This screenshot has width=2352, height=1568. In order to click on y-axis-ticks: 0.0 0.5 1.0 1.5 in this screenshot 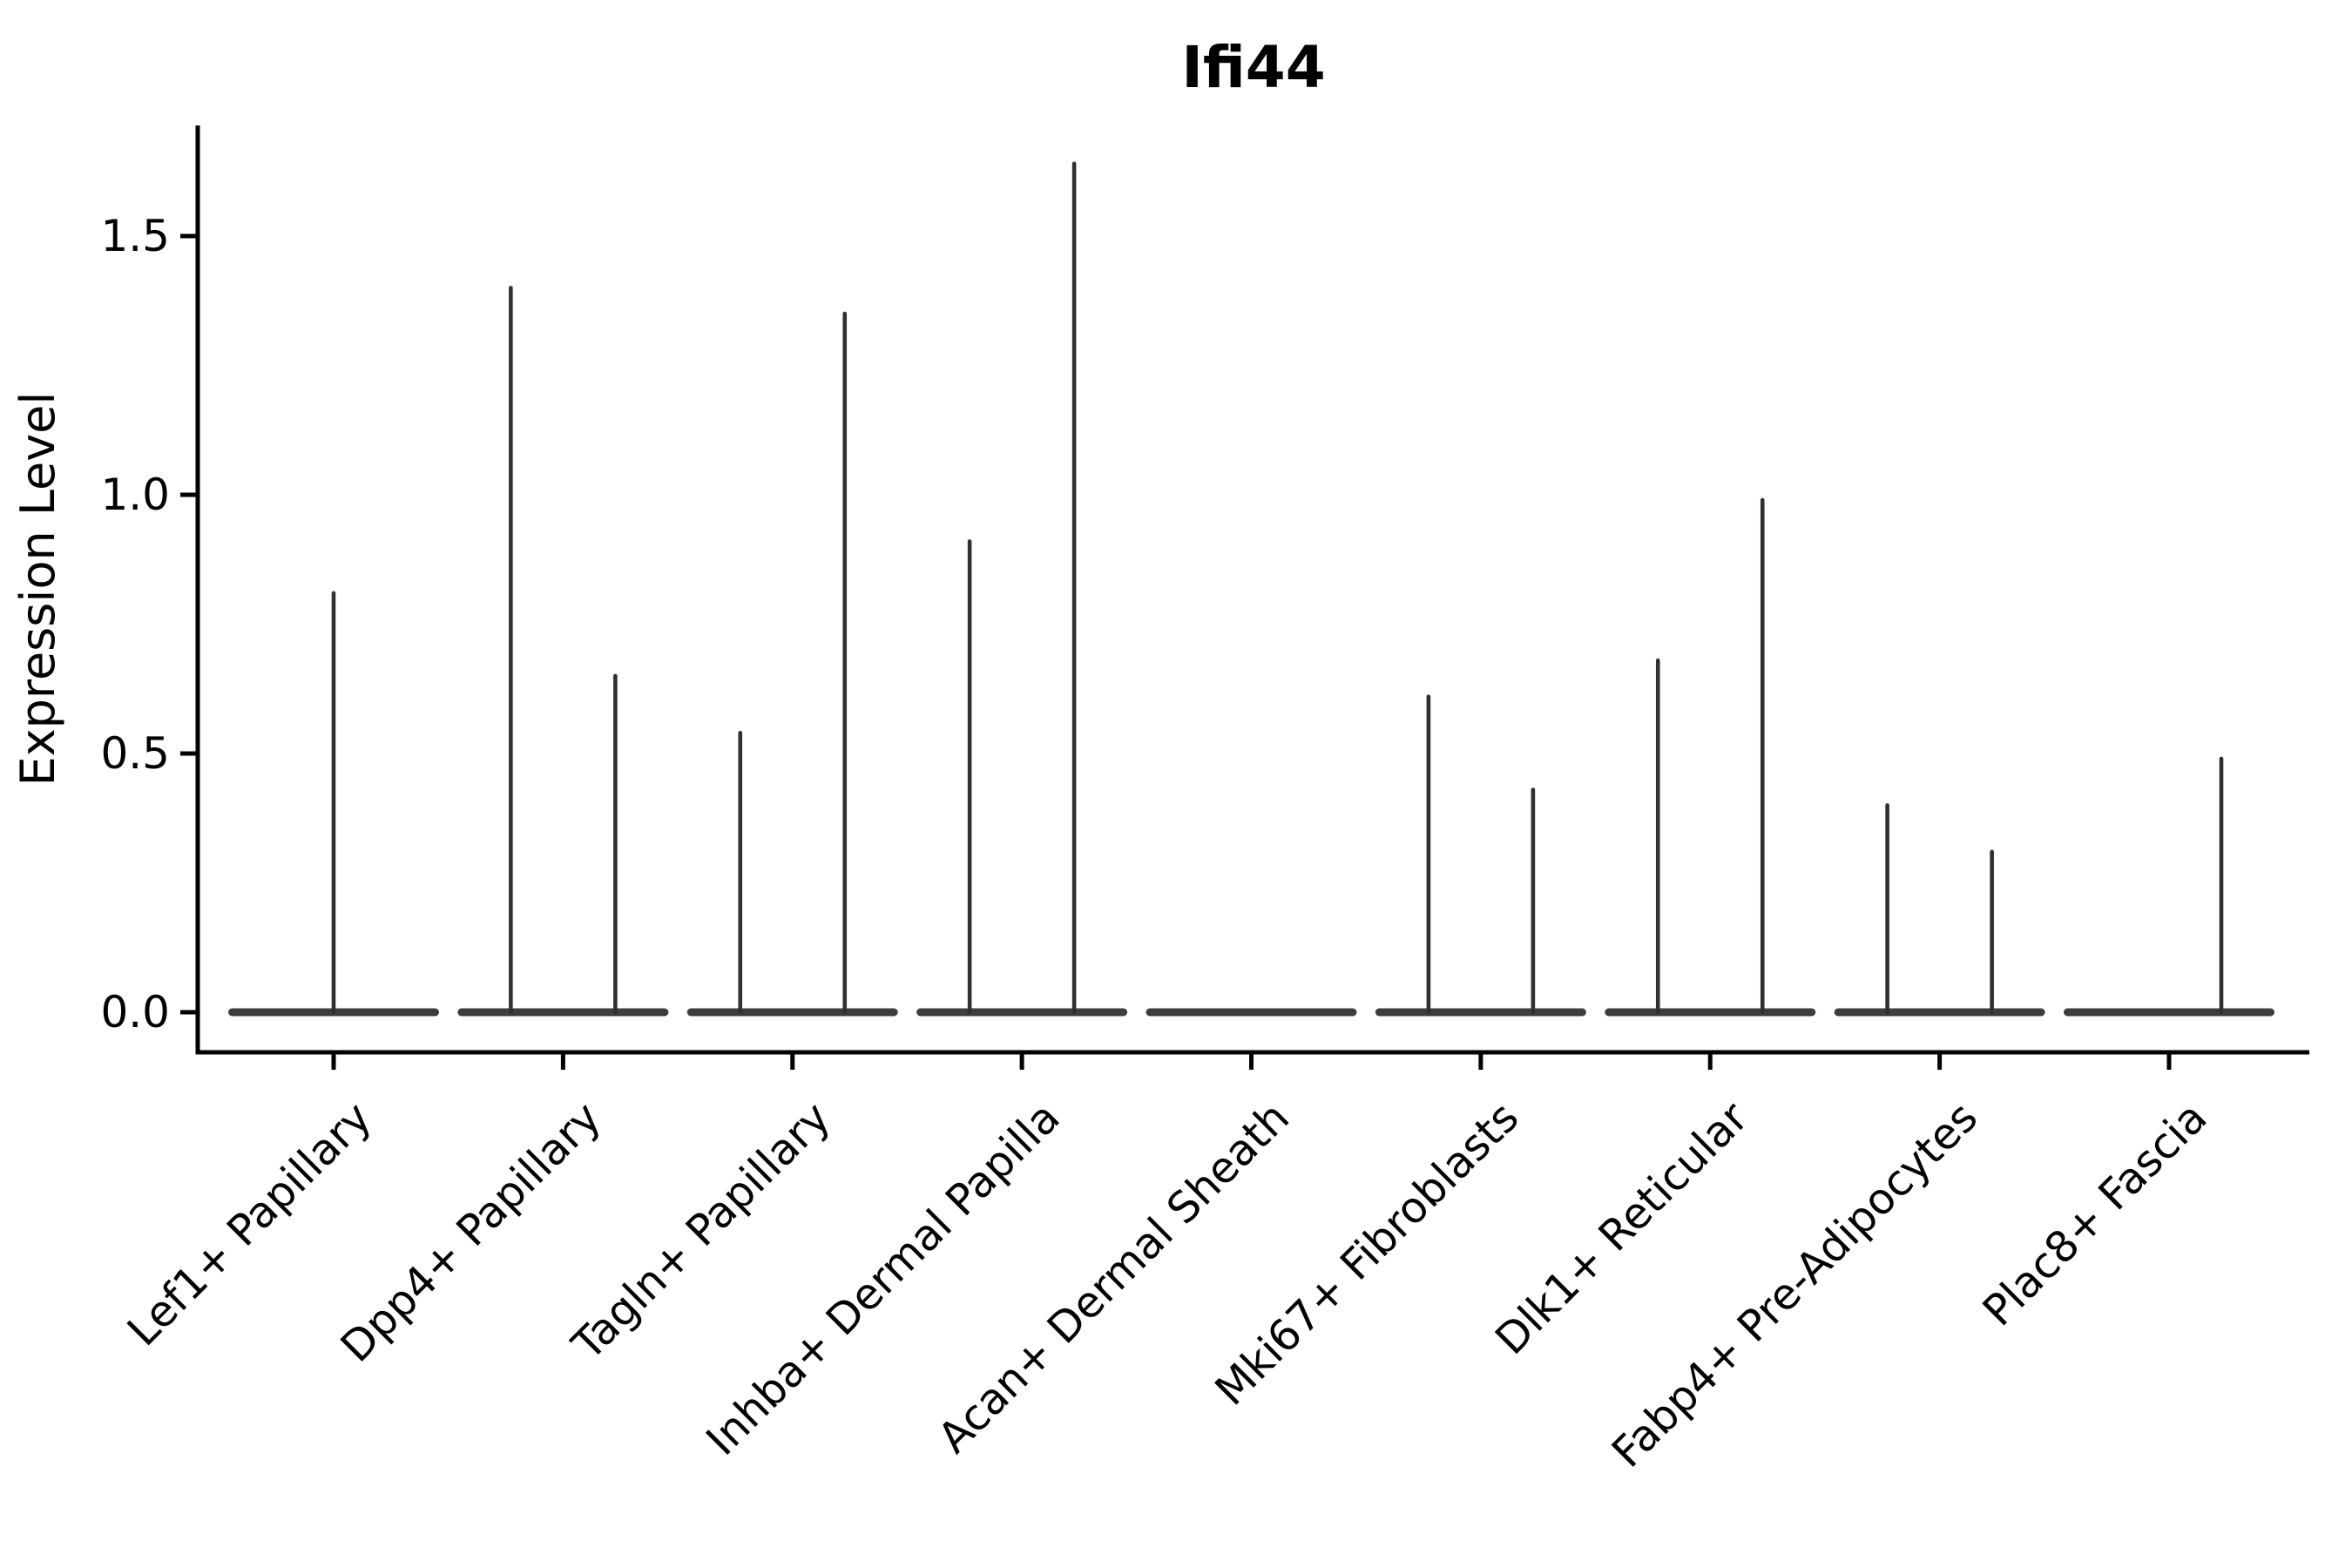, I will do `click(149, 624)`.